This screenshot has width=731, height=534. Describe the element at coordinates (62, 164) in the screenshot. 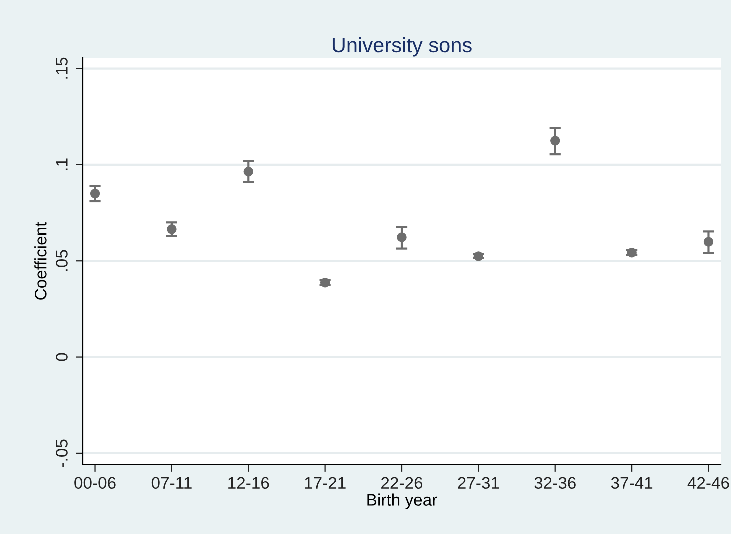

I see `y-tick-label: .1` at that location.